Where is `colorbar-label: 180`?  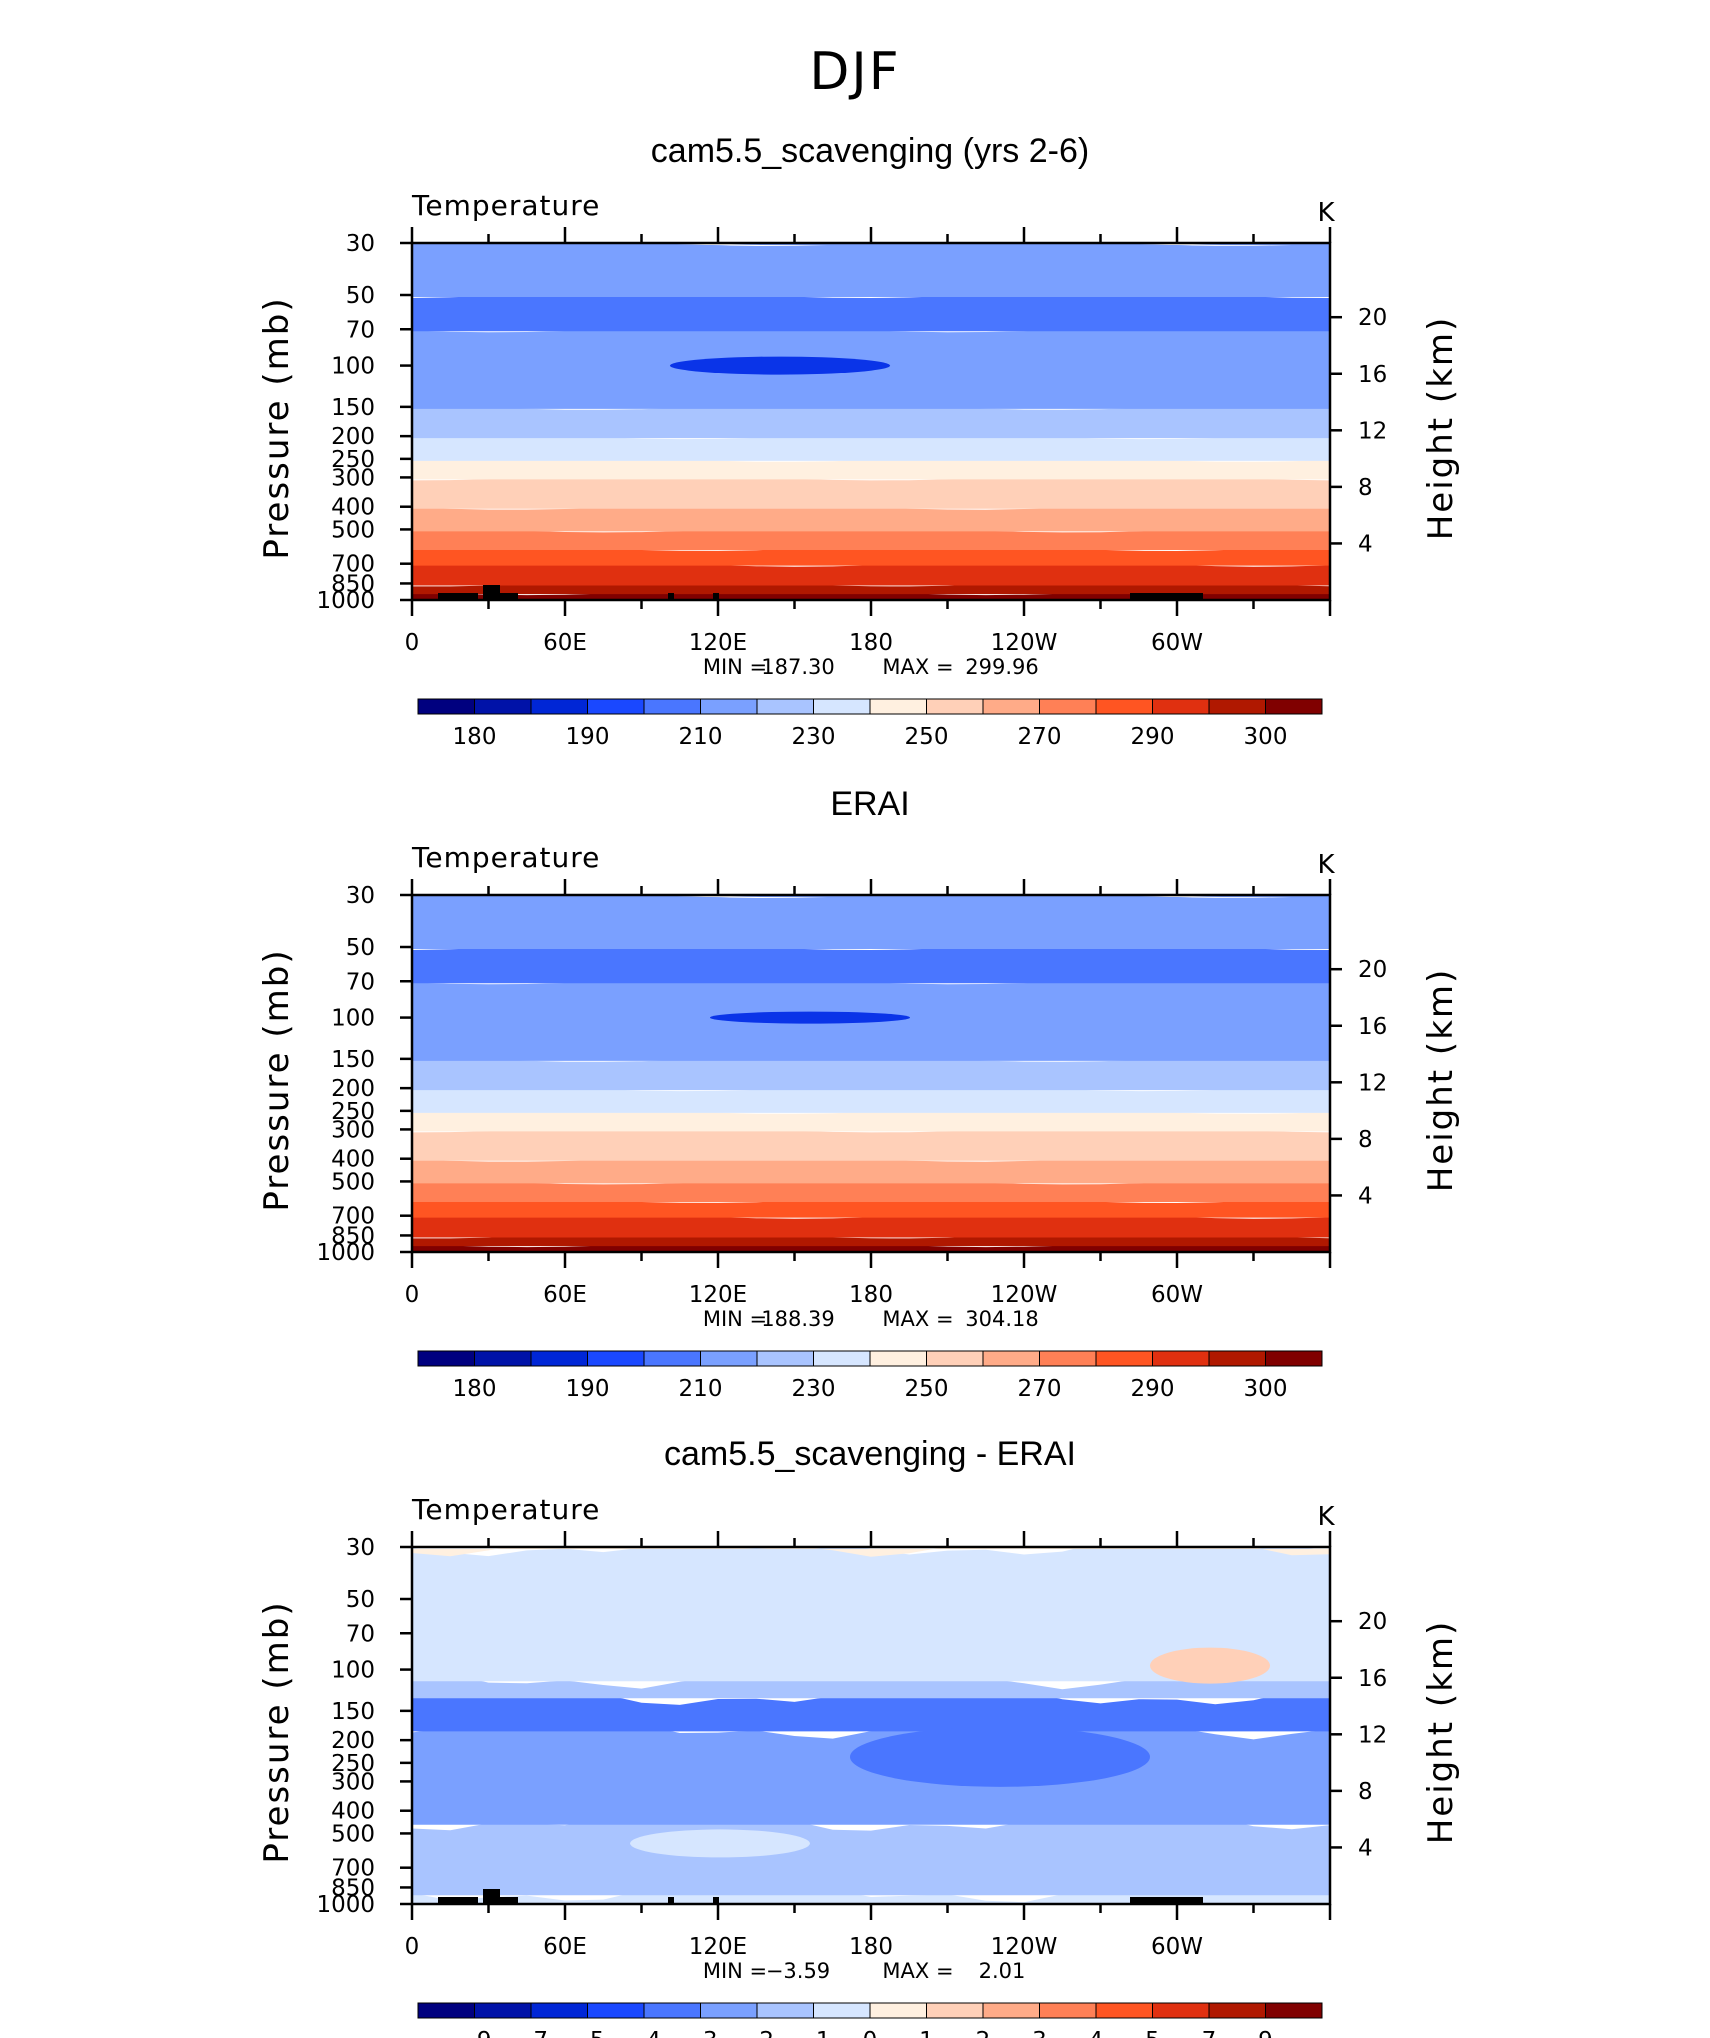 colorbar-label: 180 is located at coordinates (475, 1389).